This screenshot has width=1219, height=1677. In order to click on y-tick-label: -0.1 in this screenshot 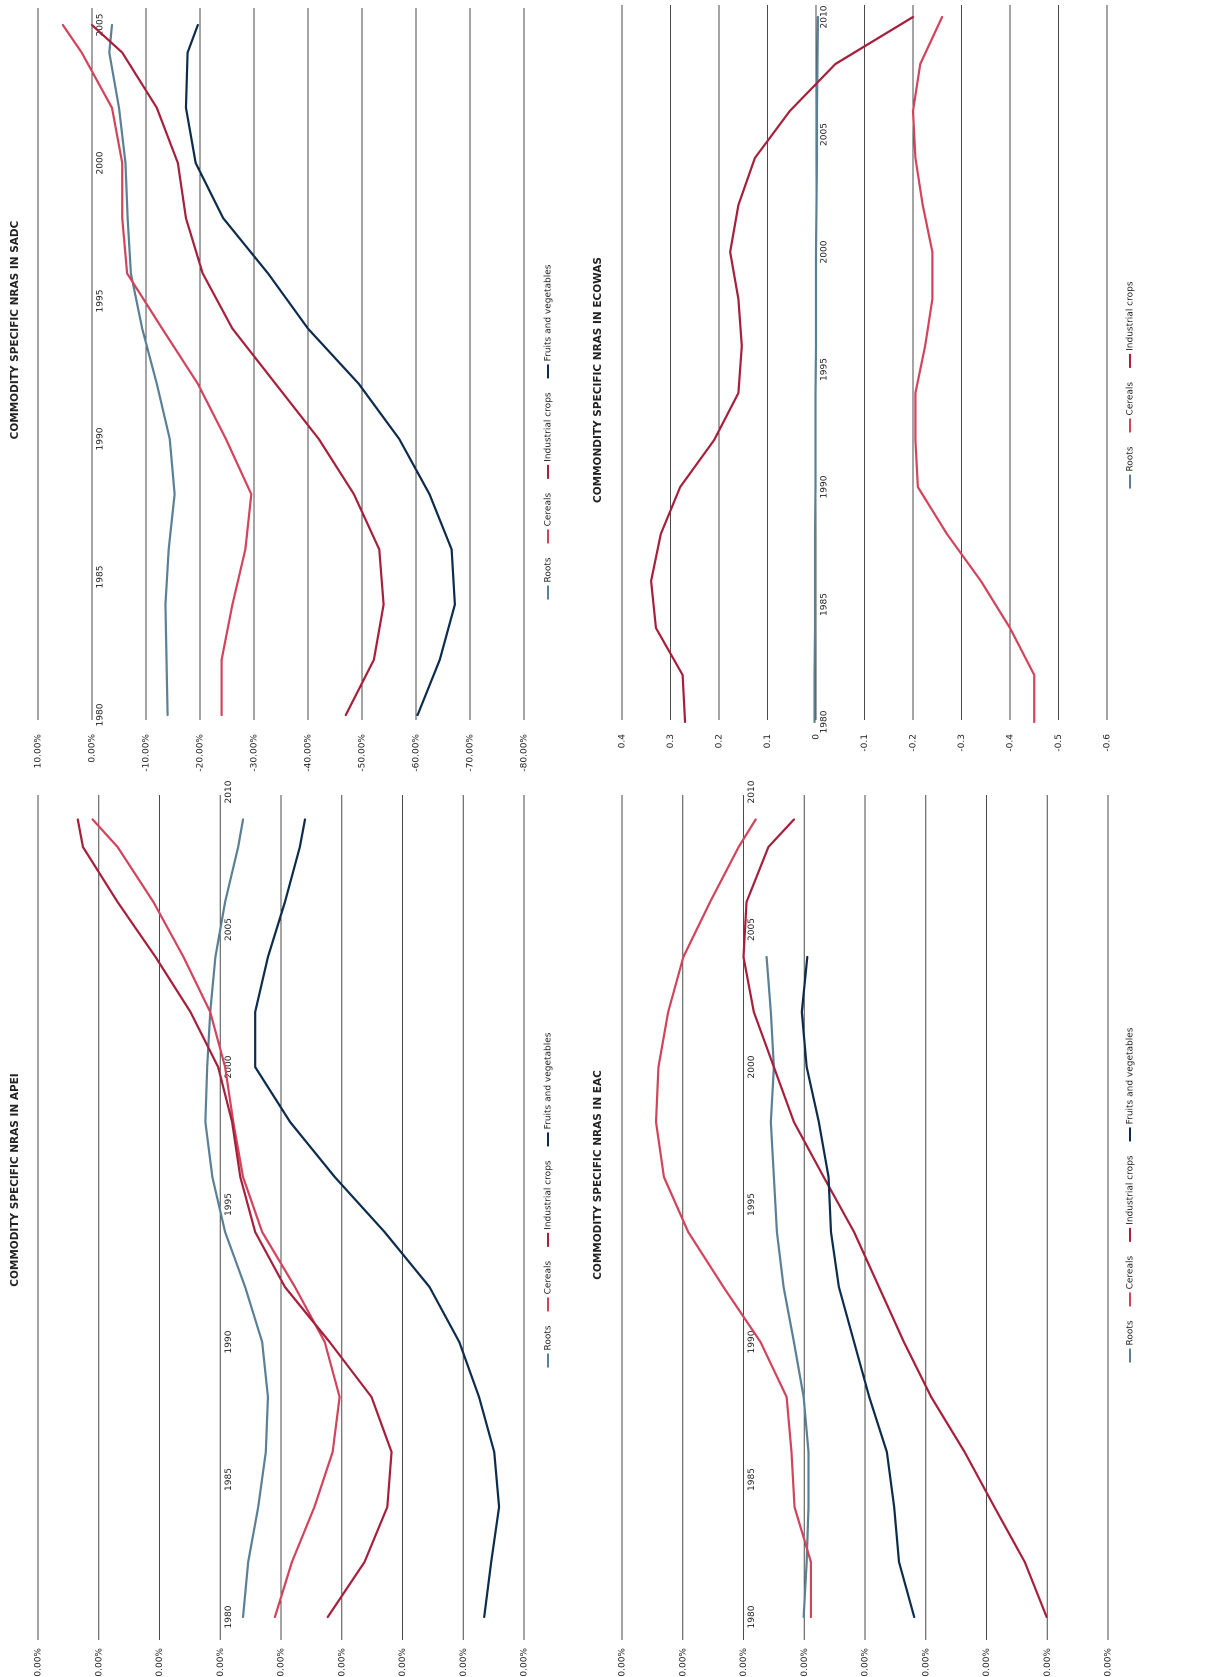, I will do `click(865, 743)`.